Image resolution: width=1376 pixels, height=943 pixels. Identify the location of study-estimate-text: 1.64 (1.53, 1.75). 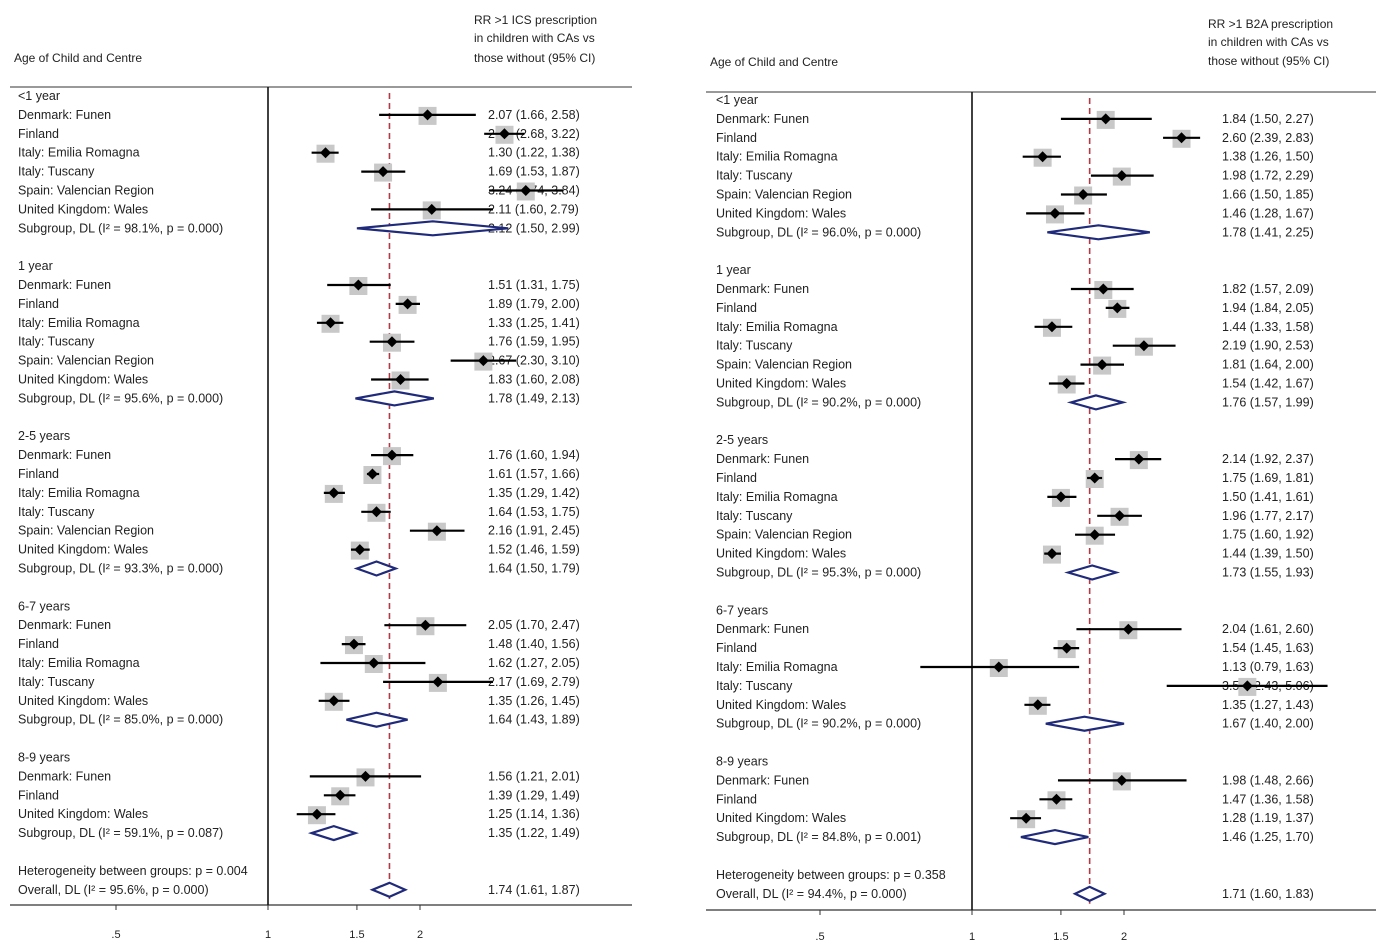
(534, 512).